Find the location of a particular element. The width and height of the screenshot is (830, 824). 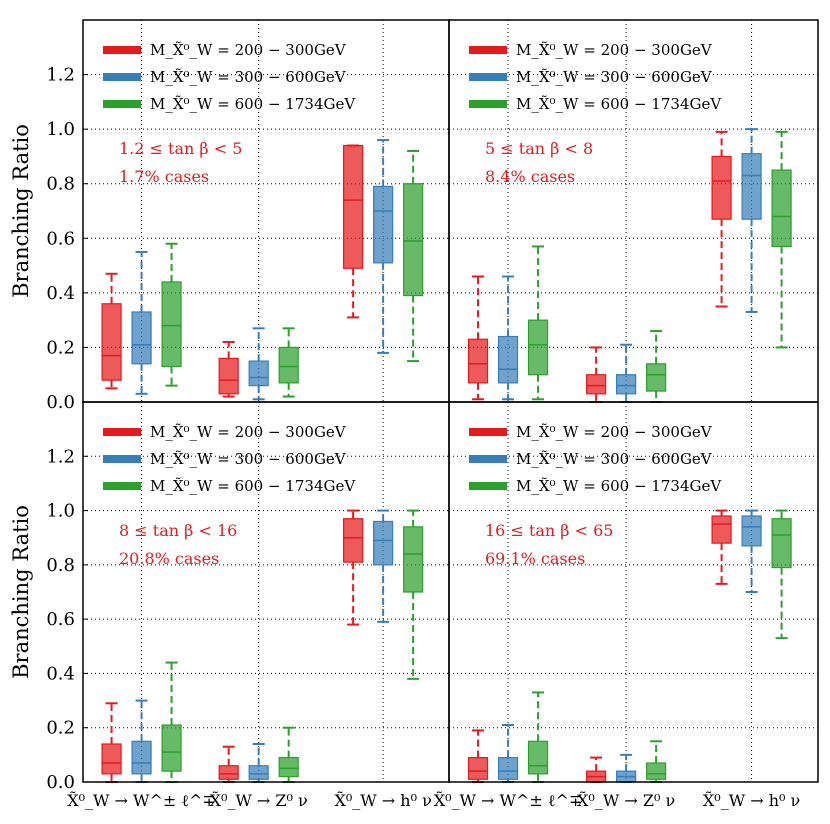

y-tick-label: 0.8 is located at coordinates (60, 184).